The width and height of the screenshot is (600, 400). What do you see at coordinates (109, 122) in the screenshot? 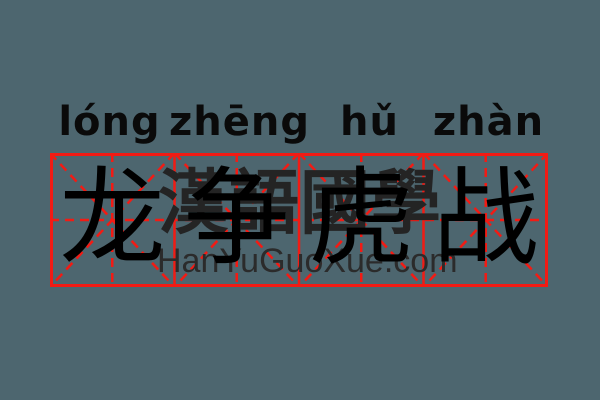
I see `pinyin-syllable-1: lóng` at bounding box center [109, 122].